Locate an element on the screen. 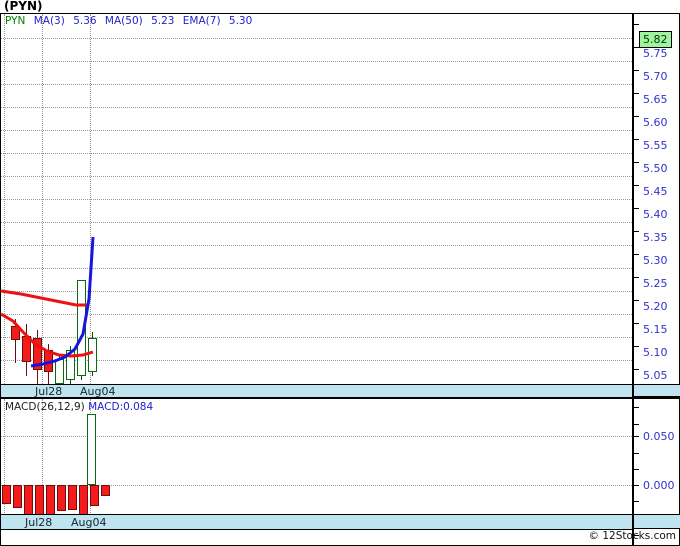  price-tick-label: 5.30 is located at coordinates (655, 260).